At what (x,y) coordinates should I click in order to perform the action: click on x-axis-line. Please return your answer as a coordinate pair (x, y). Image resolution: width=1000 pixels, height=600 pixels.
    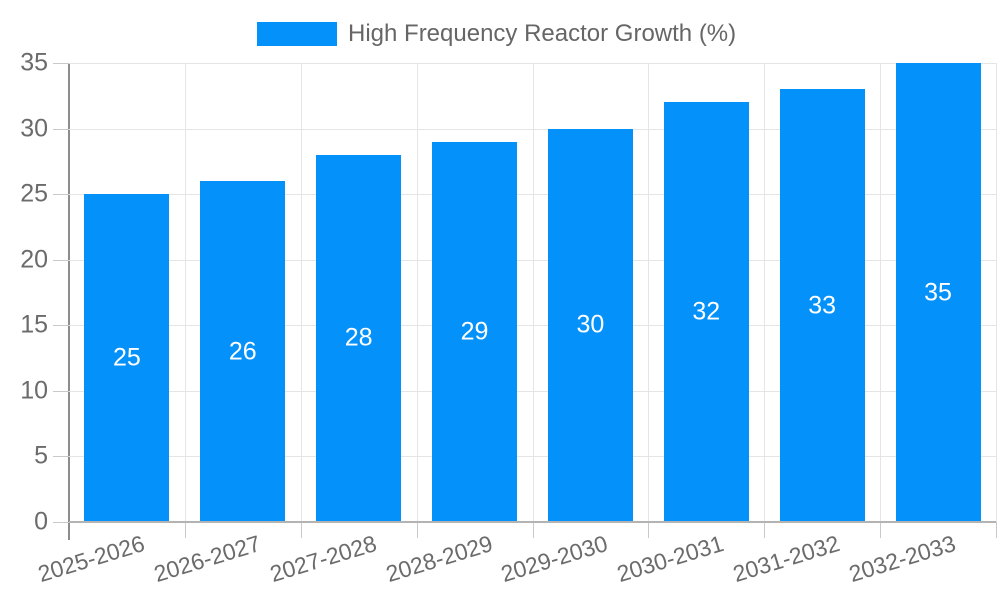
    Looking at the image, I should click on (532, 522).